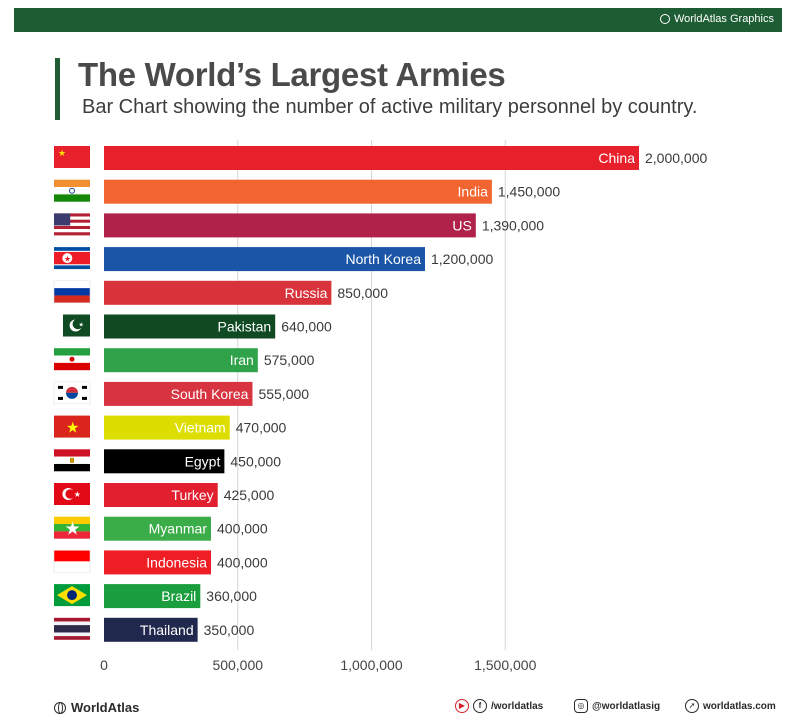 This screenshot has width=796, height=728. Describe the element at coordinates (57, 89) in the screenshot. I see `title-accent-bar` at that location.